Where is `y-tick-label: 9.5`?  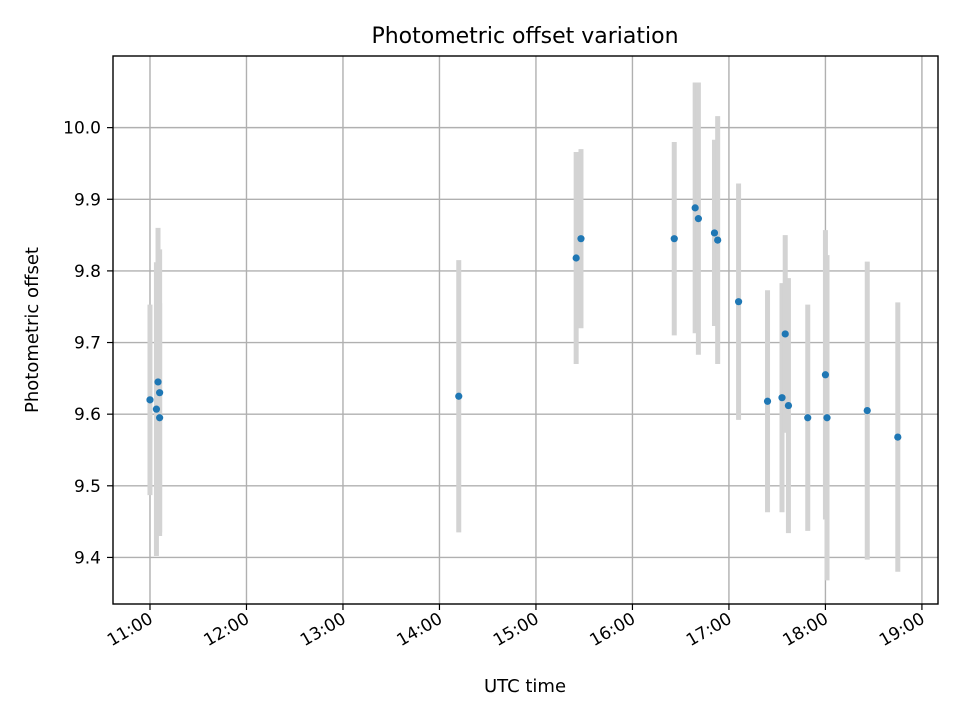 y-tick-label: 9.5 is located at coordinates (87, 487).